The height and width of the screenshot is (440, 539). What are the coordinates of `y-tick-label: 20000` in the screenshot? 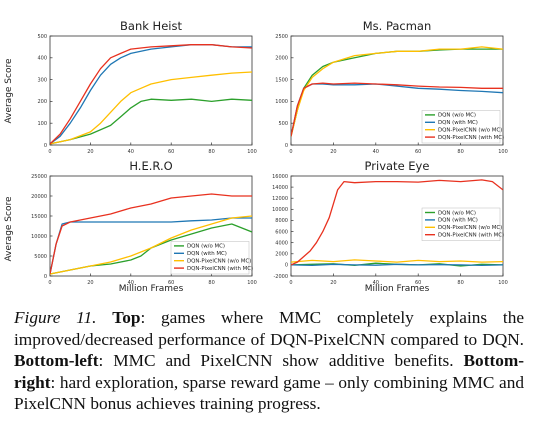 It's located at (39, 197).